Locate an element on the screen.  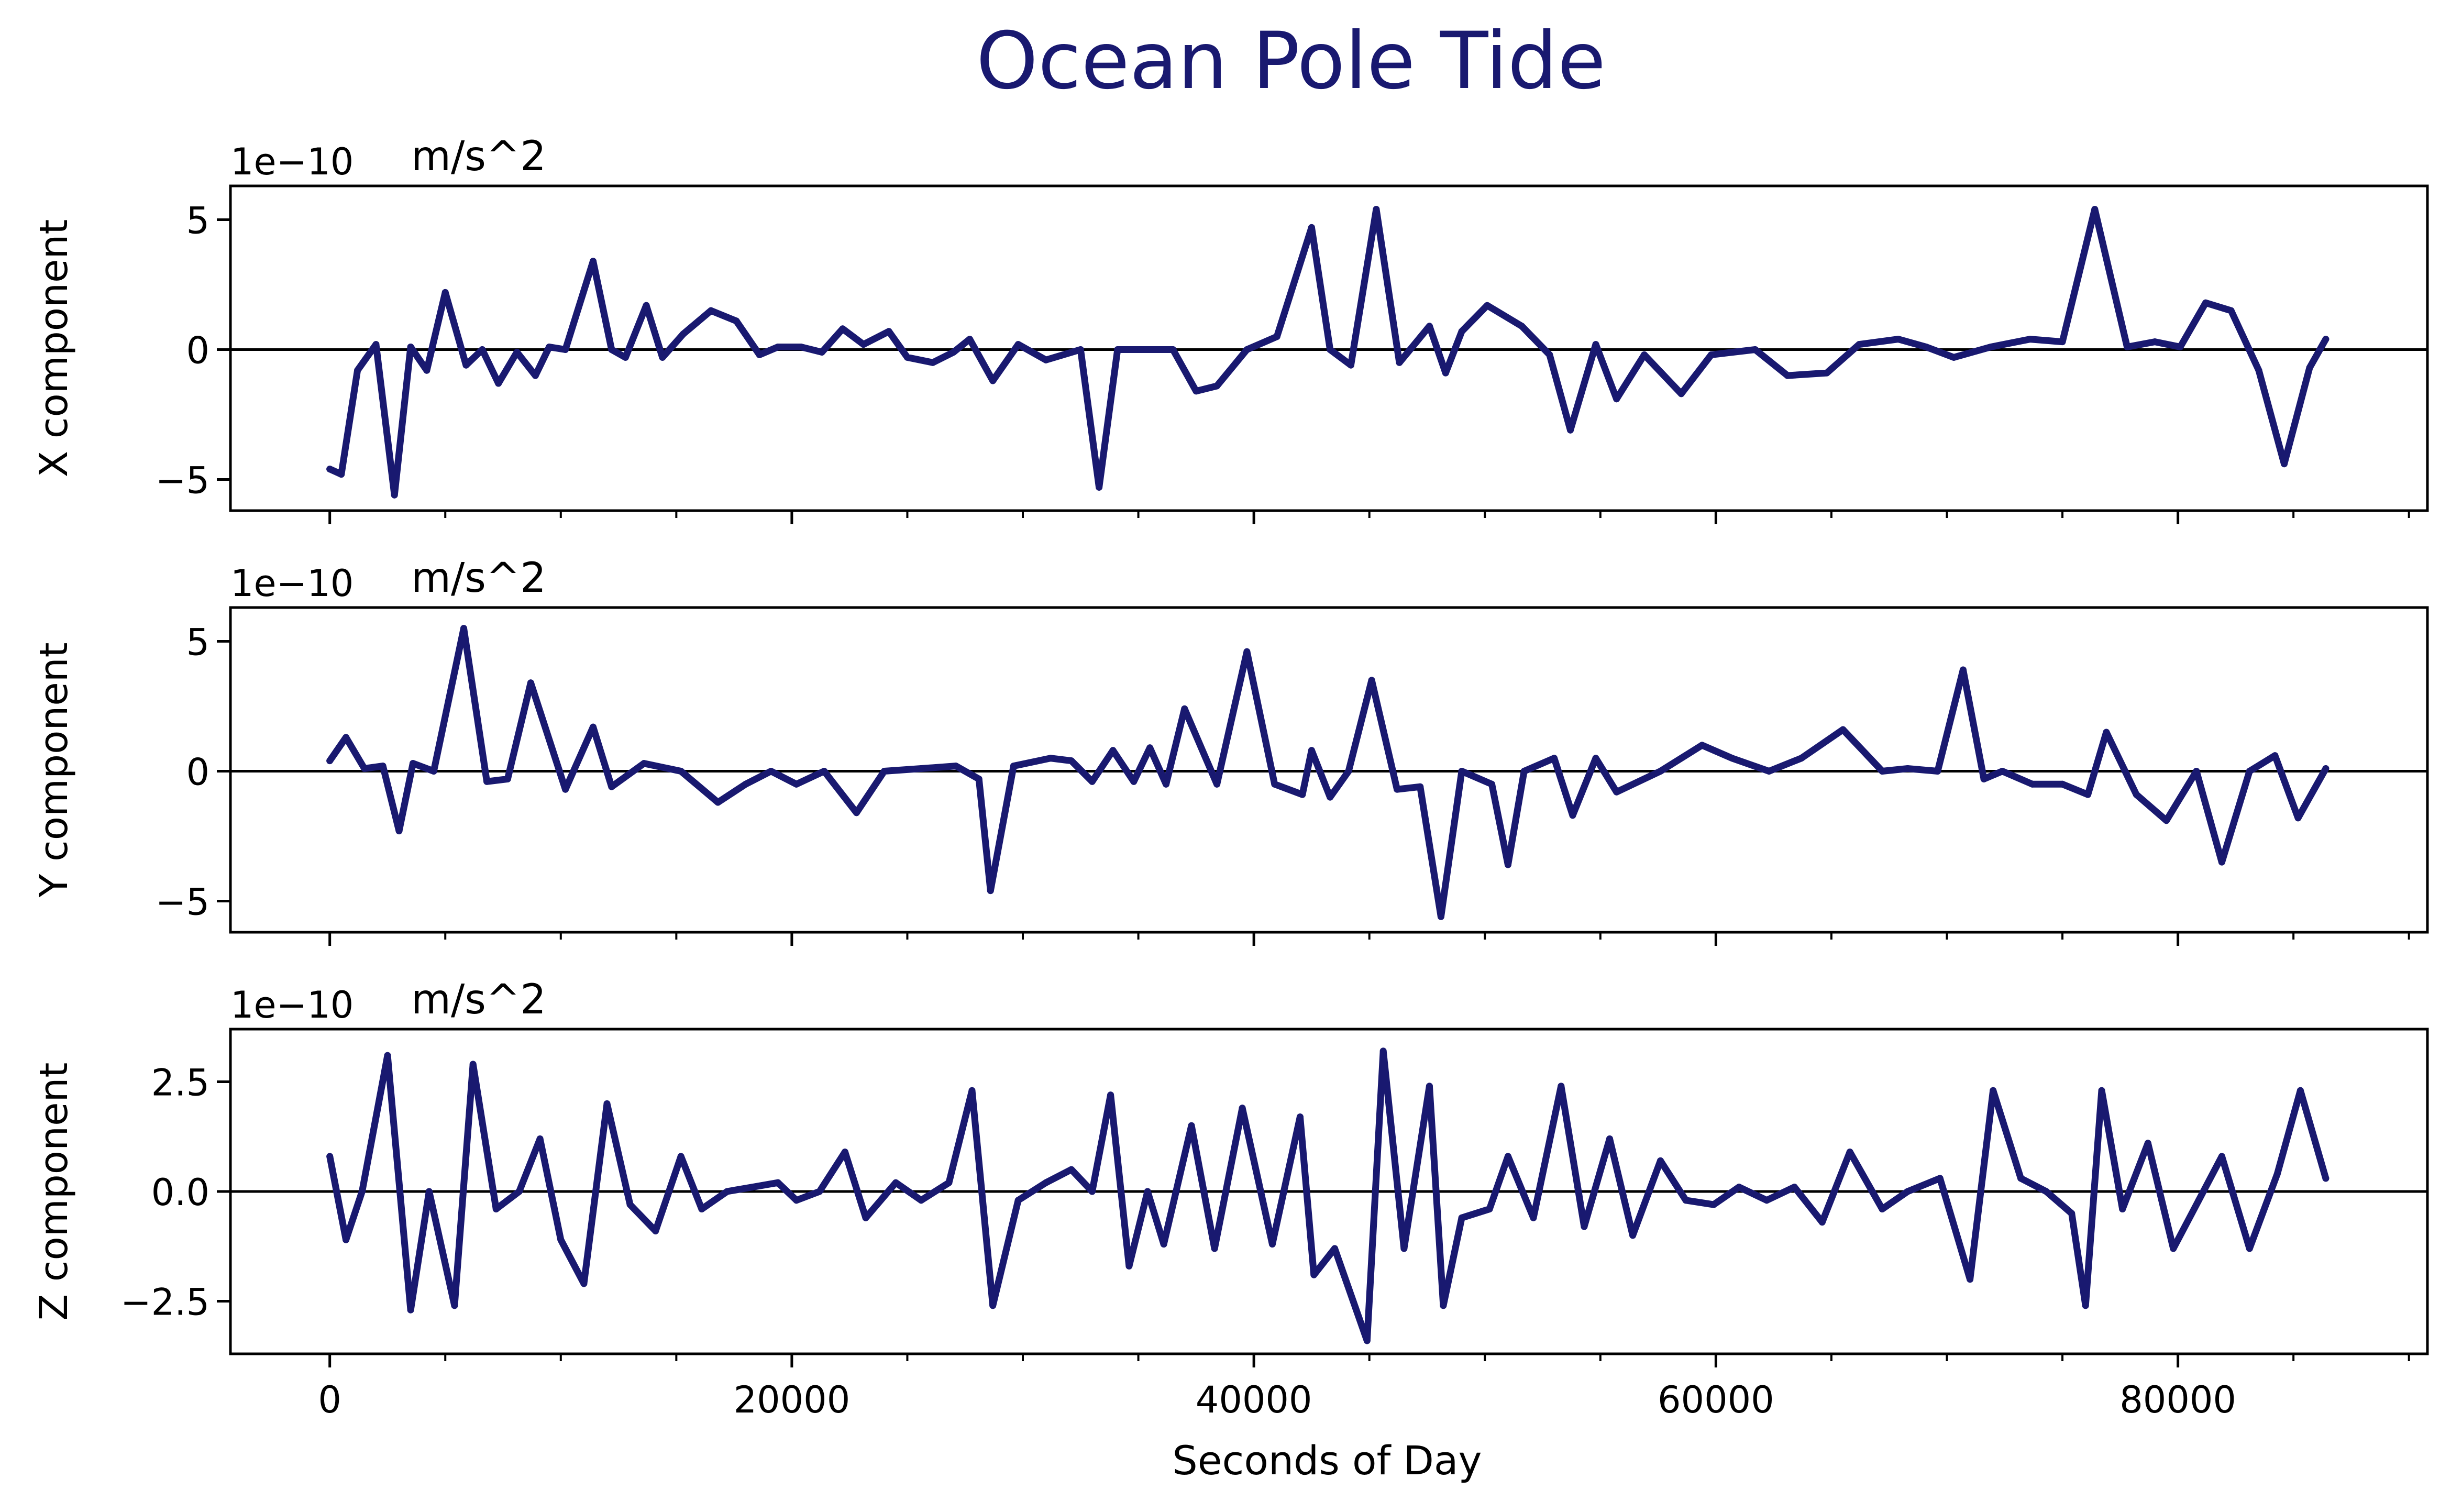
y-tick-label: 0 is located at coordinates (197, 772).